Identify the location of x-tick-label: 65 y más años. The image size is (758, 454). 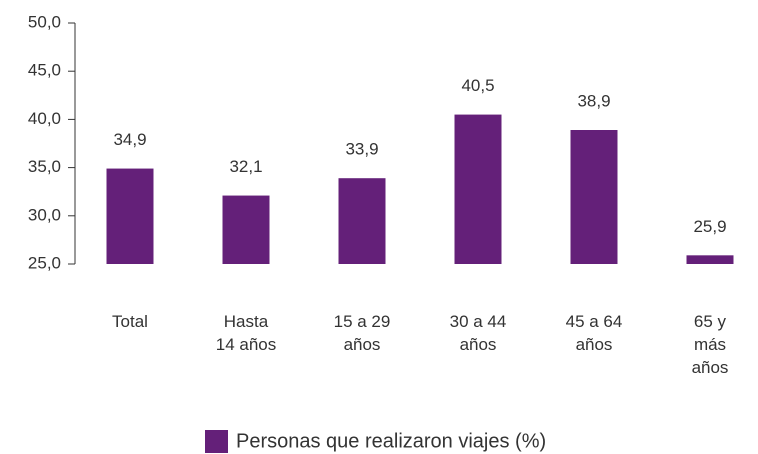
(710, 344).